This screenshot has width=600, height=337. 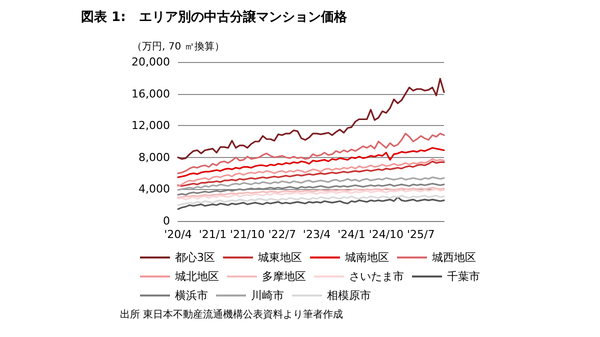 I want to click on text: 出所 東日本不動産流通機構公表資料より筆者作成, so click(x=232, y=314).